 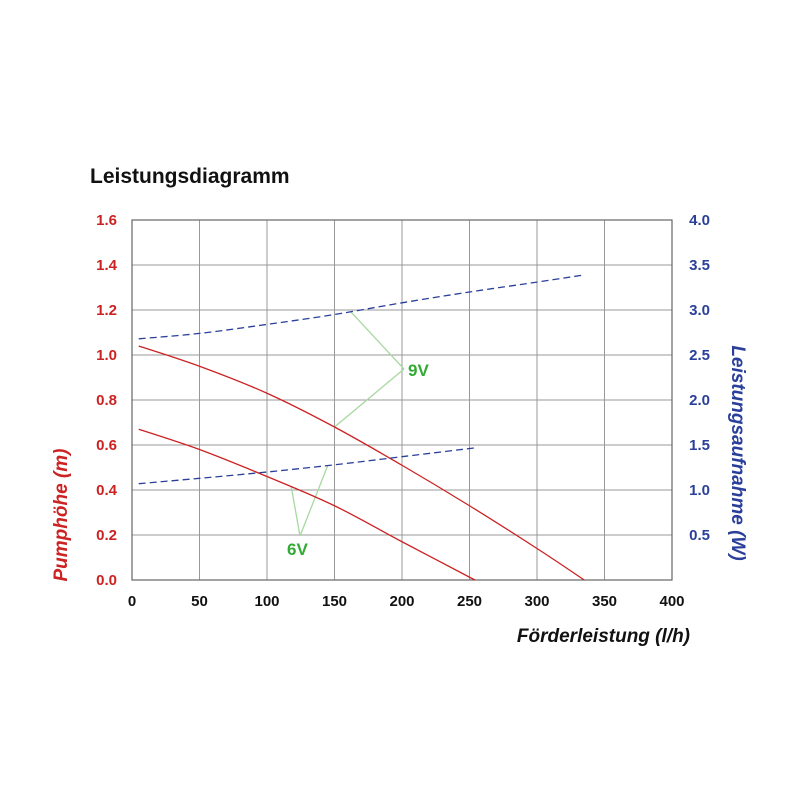 I want to click on chart-title: Leistungsdiagramm, so click(x=190, y=176).